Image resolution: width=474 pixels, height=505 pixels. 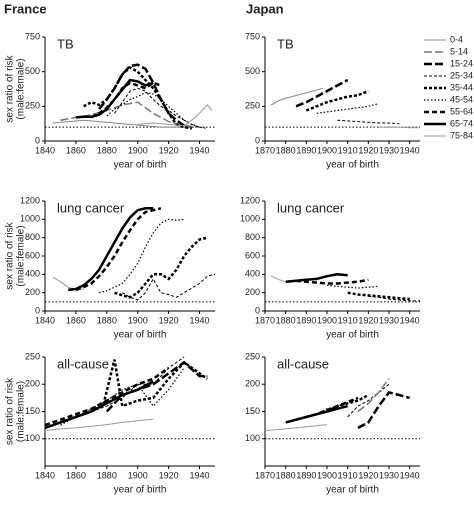 I want to click on y-tick-label: 1000, so click(x=250, y=219).